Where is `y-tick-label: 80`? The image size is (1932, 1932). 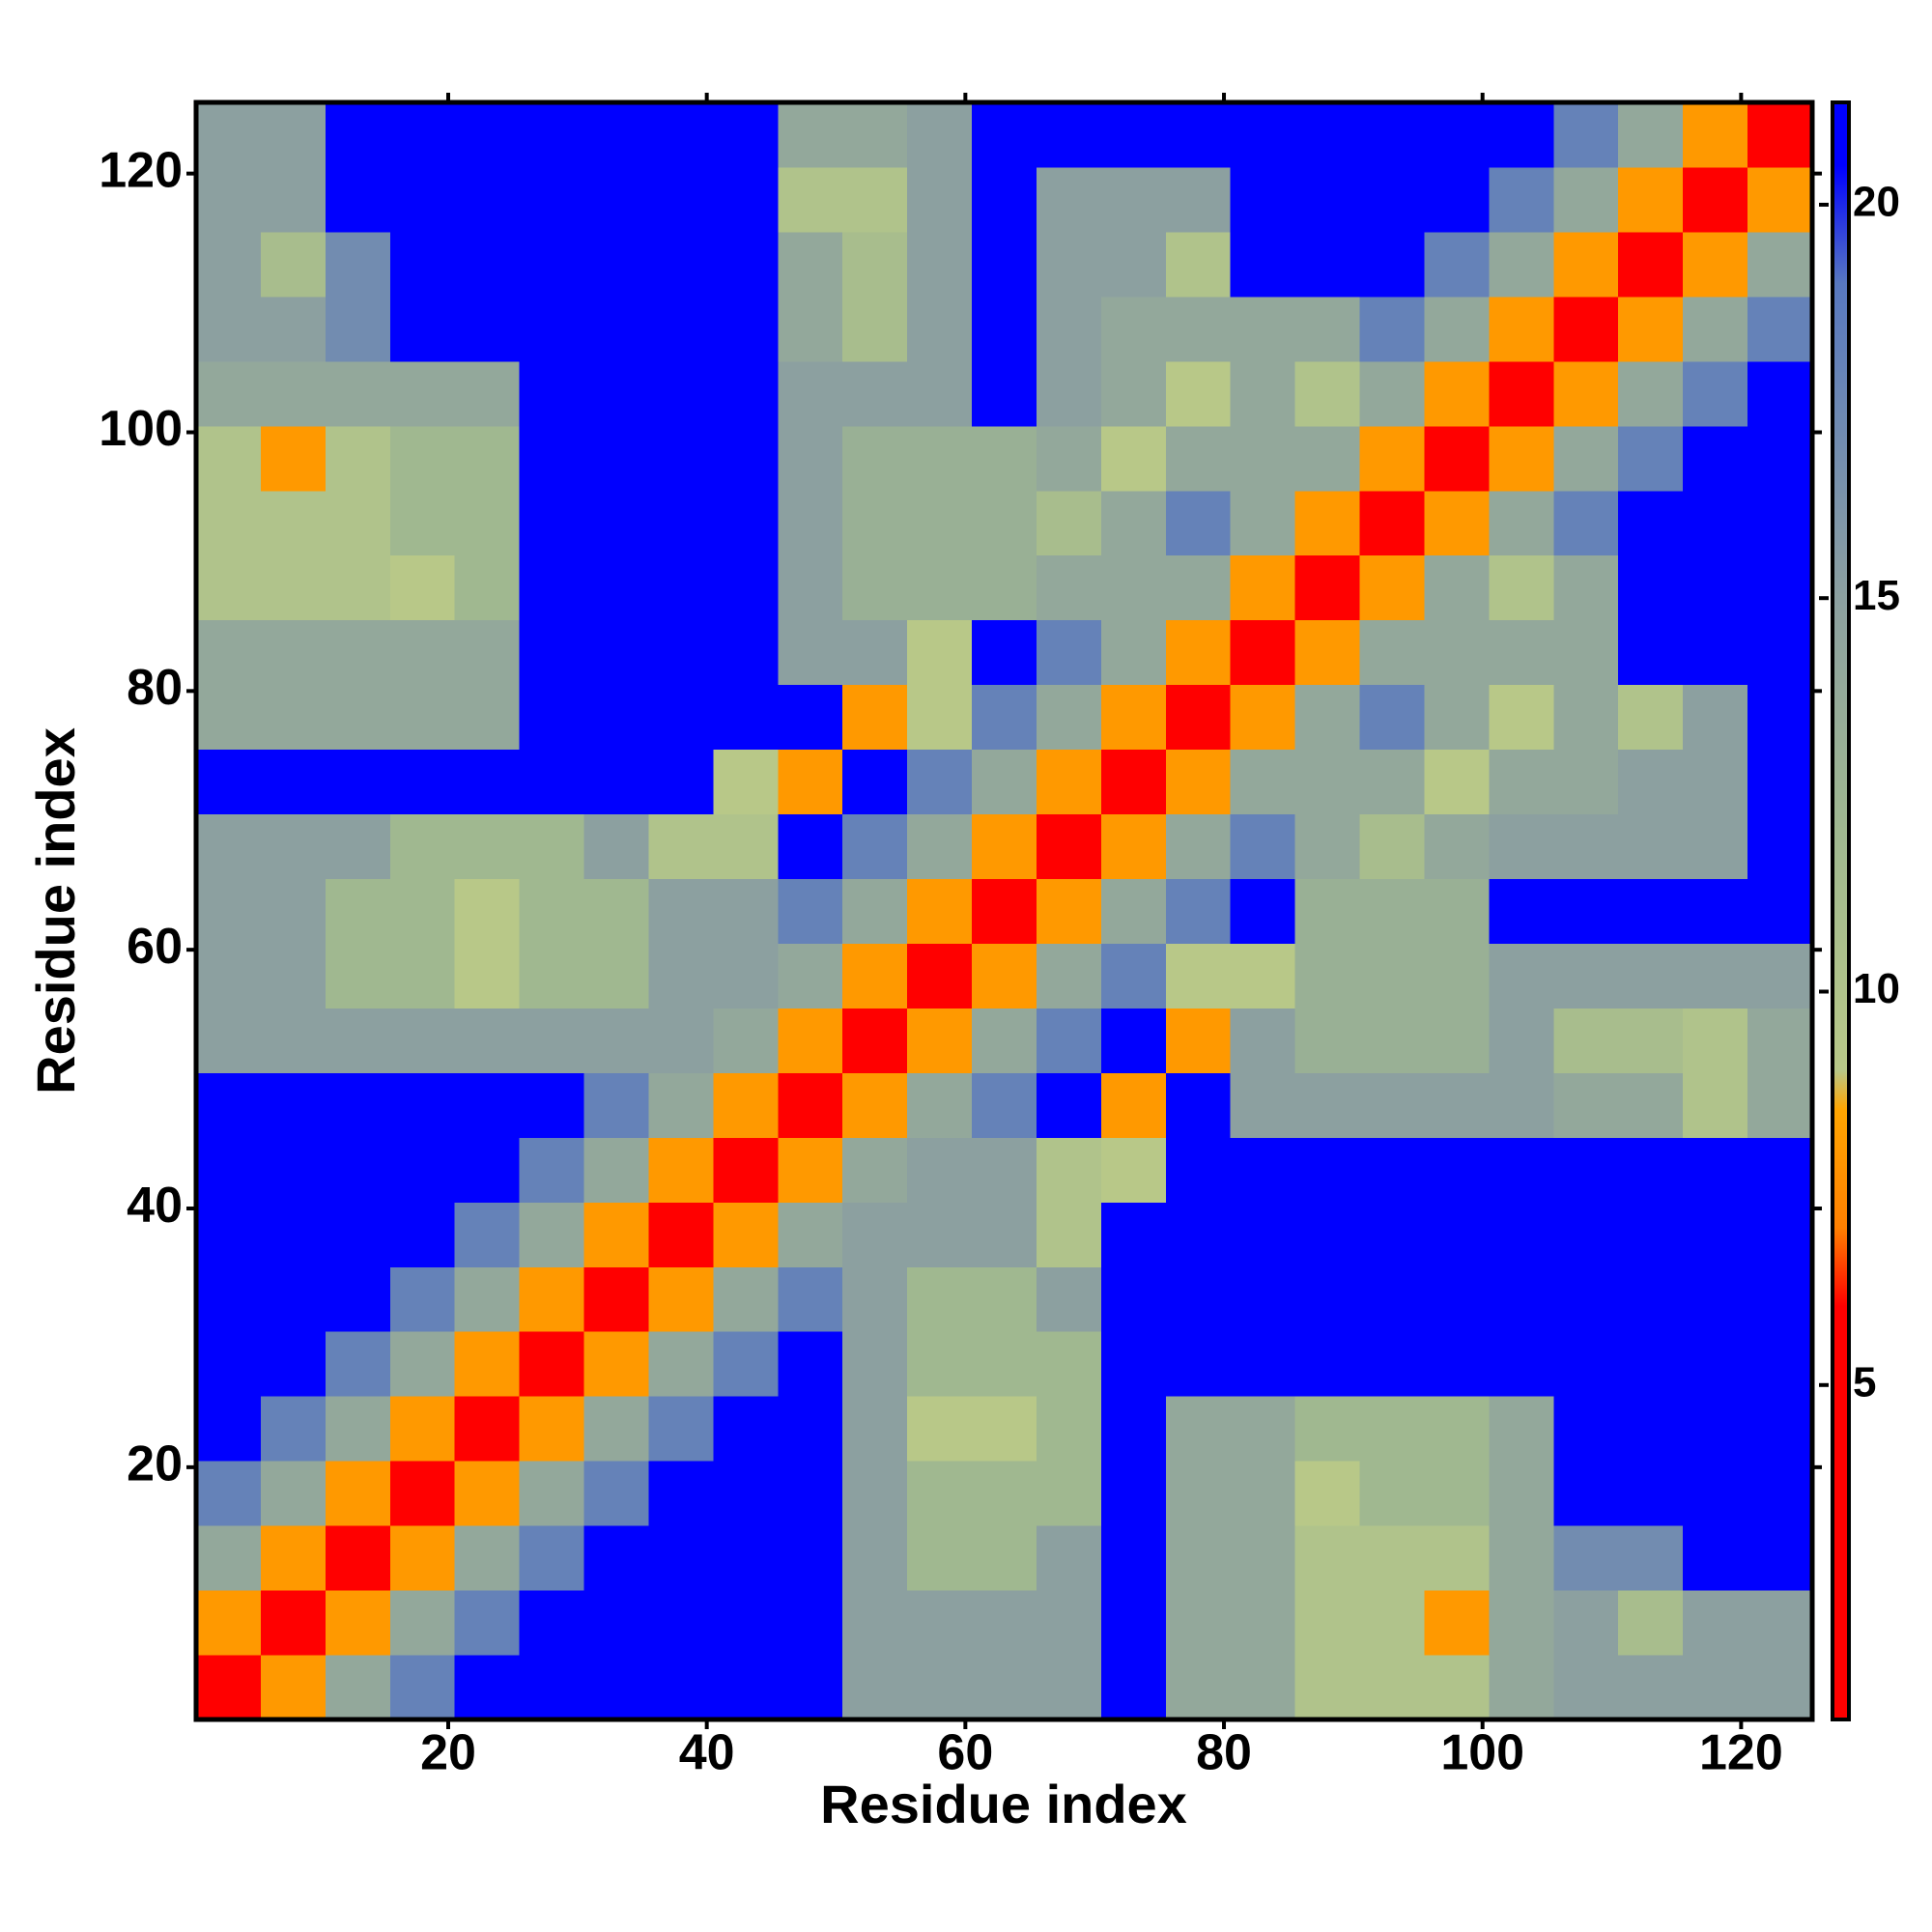 y-tick-label: 80 is located at coordinates (155, 688).